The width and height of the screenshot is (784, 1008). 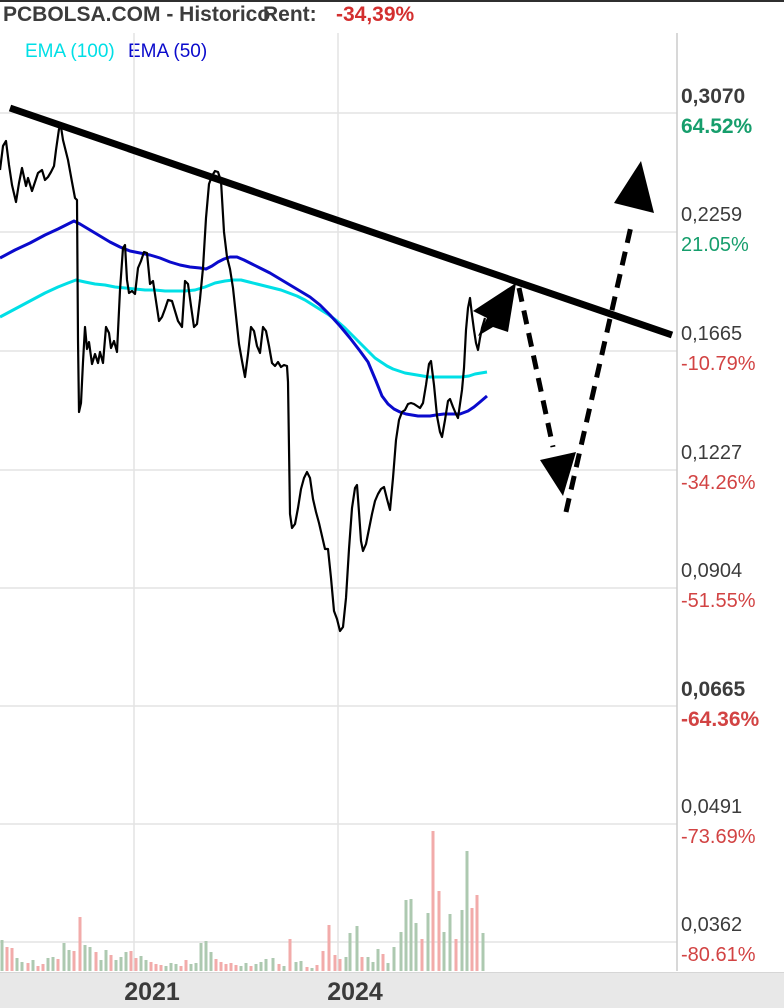 What do you see at coordinates (536, 367) in the screenshot?
I see `projection-down-dashed-line` at bounding box center [536, 367].